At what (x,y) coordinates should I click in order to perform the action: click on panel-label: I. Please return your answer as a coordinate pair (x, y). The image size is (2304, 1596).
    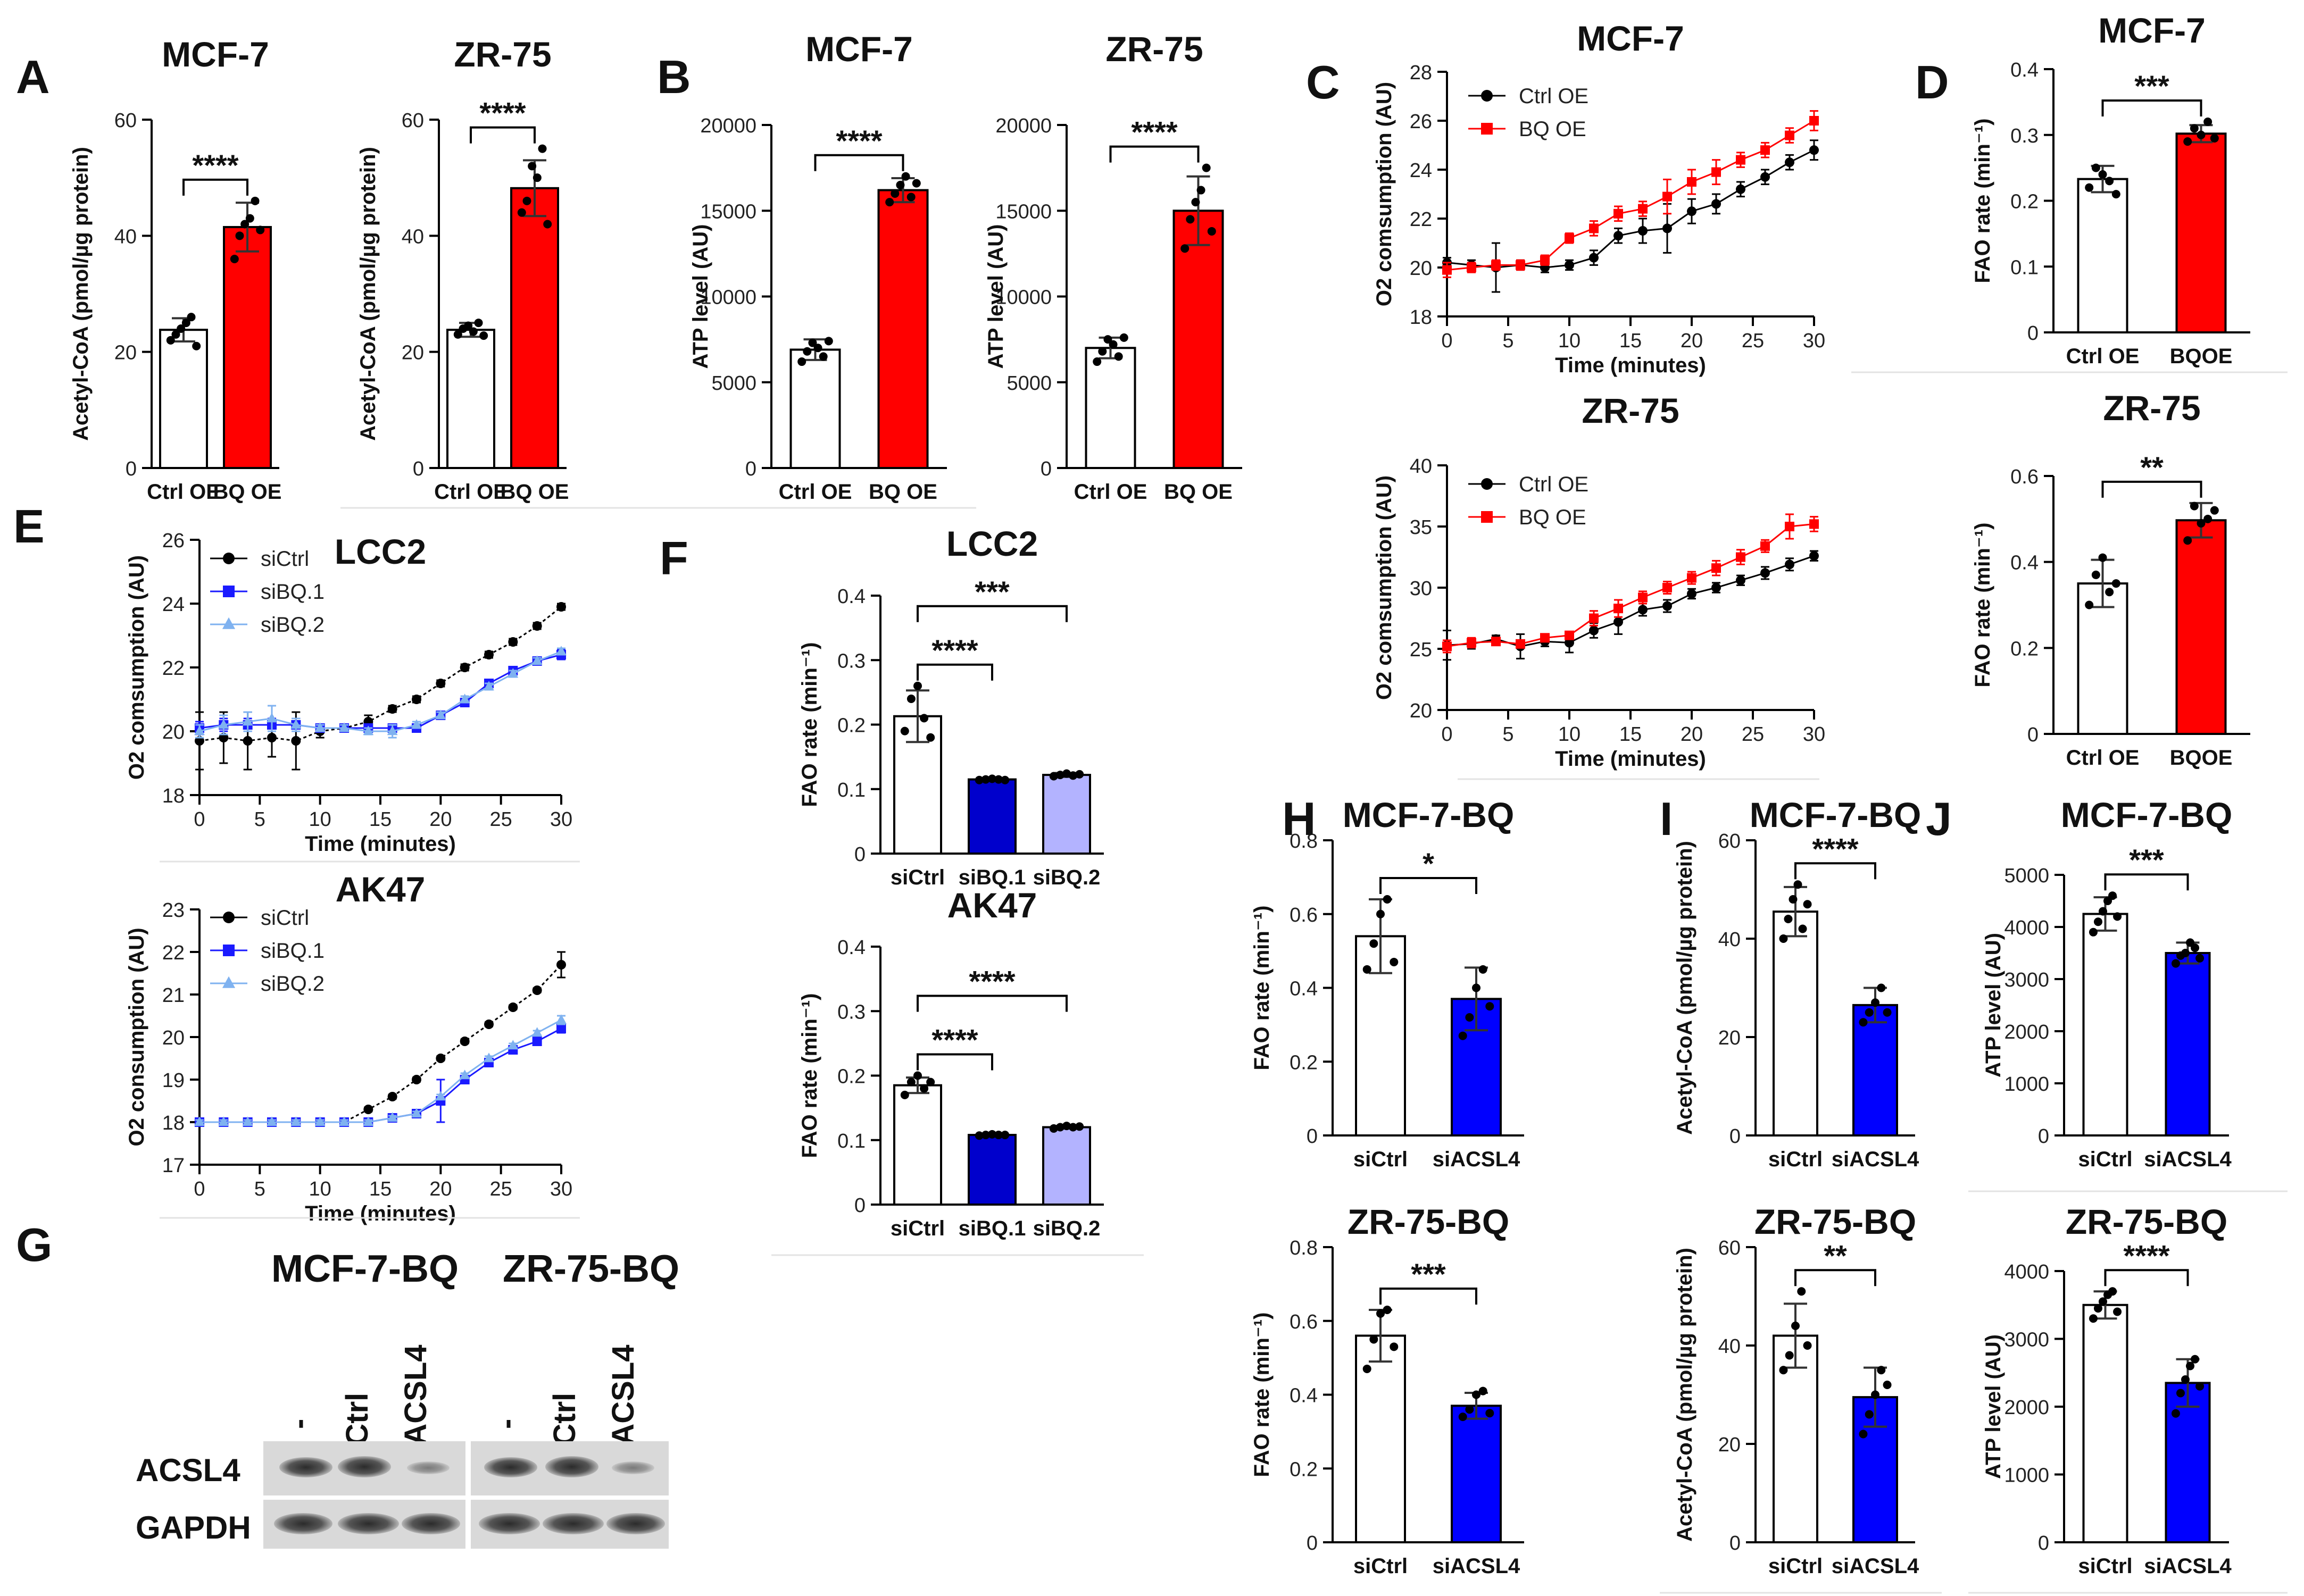
    Looking at the image, I should click on (1666, 818).